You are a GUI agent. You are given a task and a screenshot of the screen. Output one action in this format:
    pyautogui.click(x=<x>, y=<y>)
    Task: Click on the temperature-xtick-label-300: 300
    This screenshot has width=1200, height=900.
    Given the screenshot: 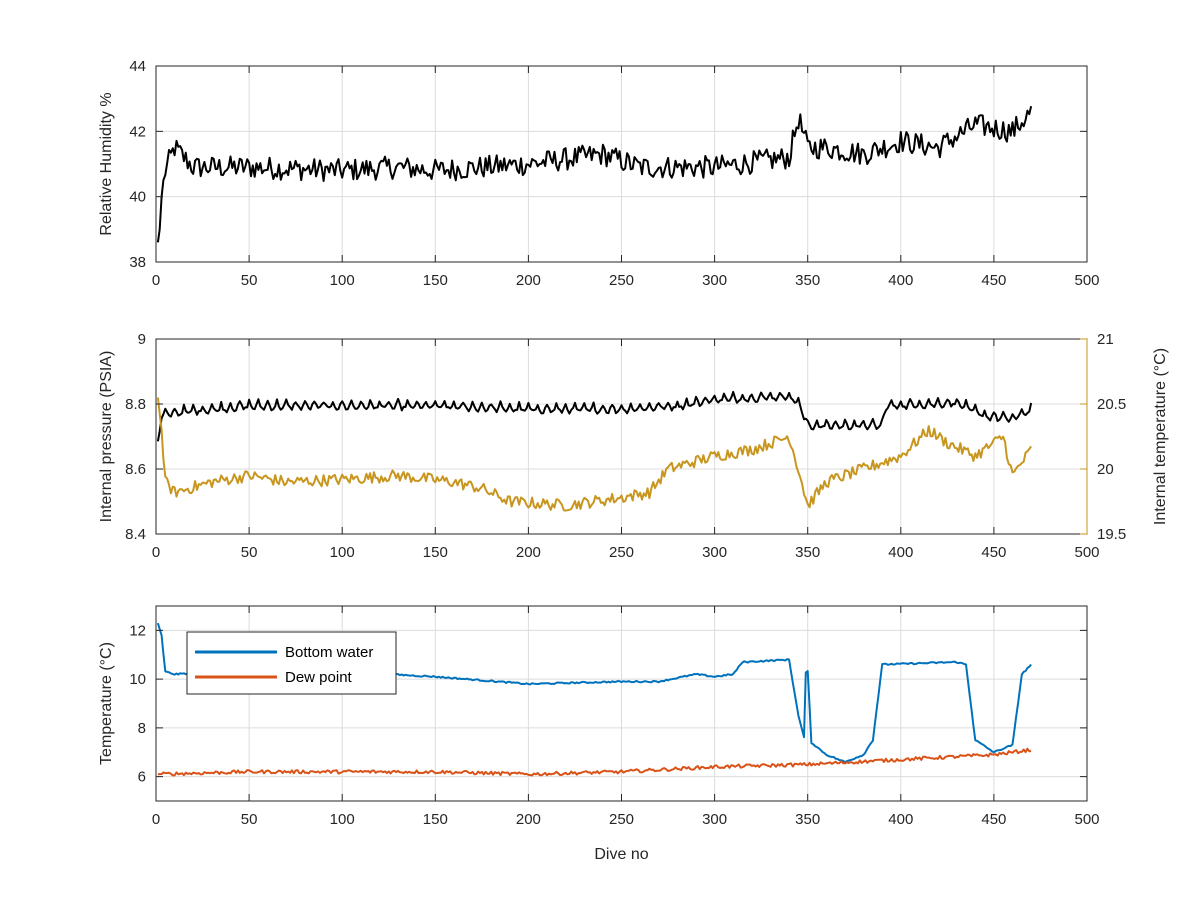 What is the action you would take?
    pyautogui.click(x=714, y=819)
    